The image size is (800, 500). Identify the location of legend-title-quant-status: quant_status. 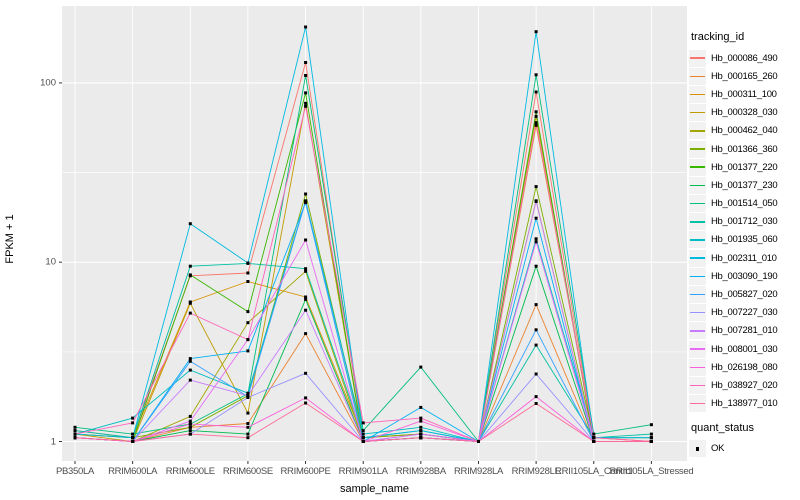
(722, 427).